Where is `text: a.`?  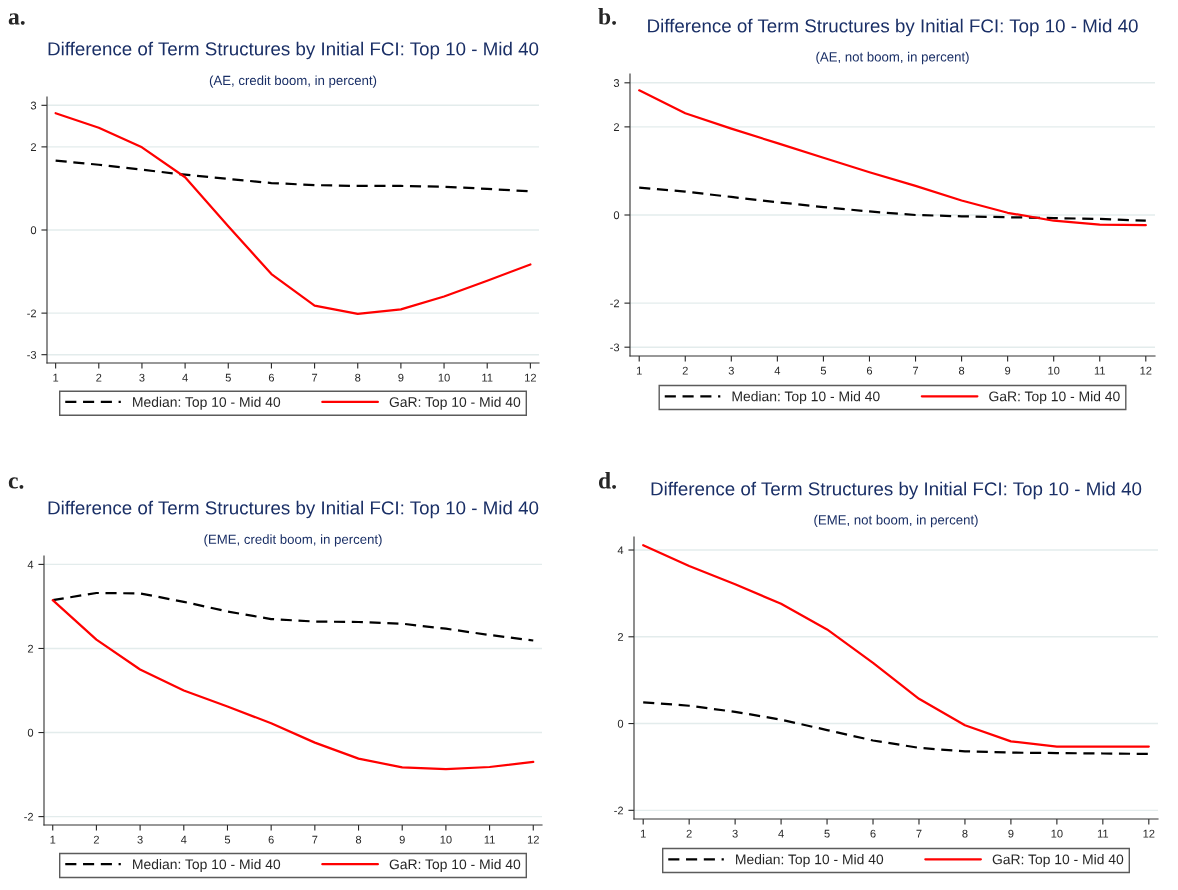
text: a. is located at coordinates (16, 19).